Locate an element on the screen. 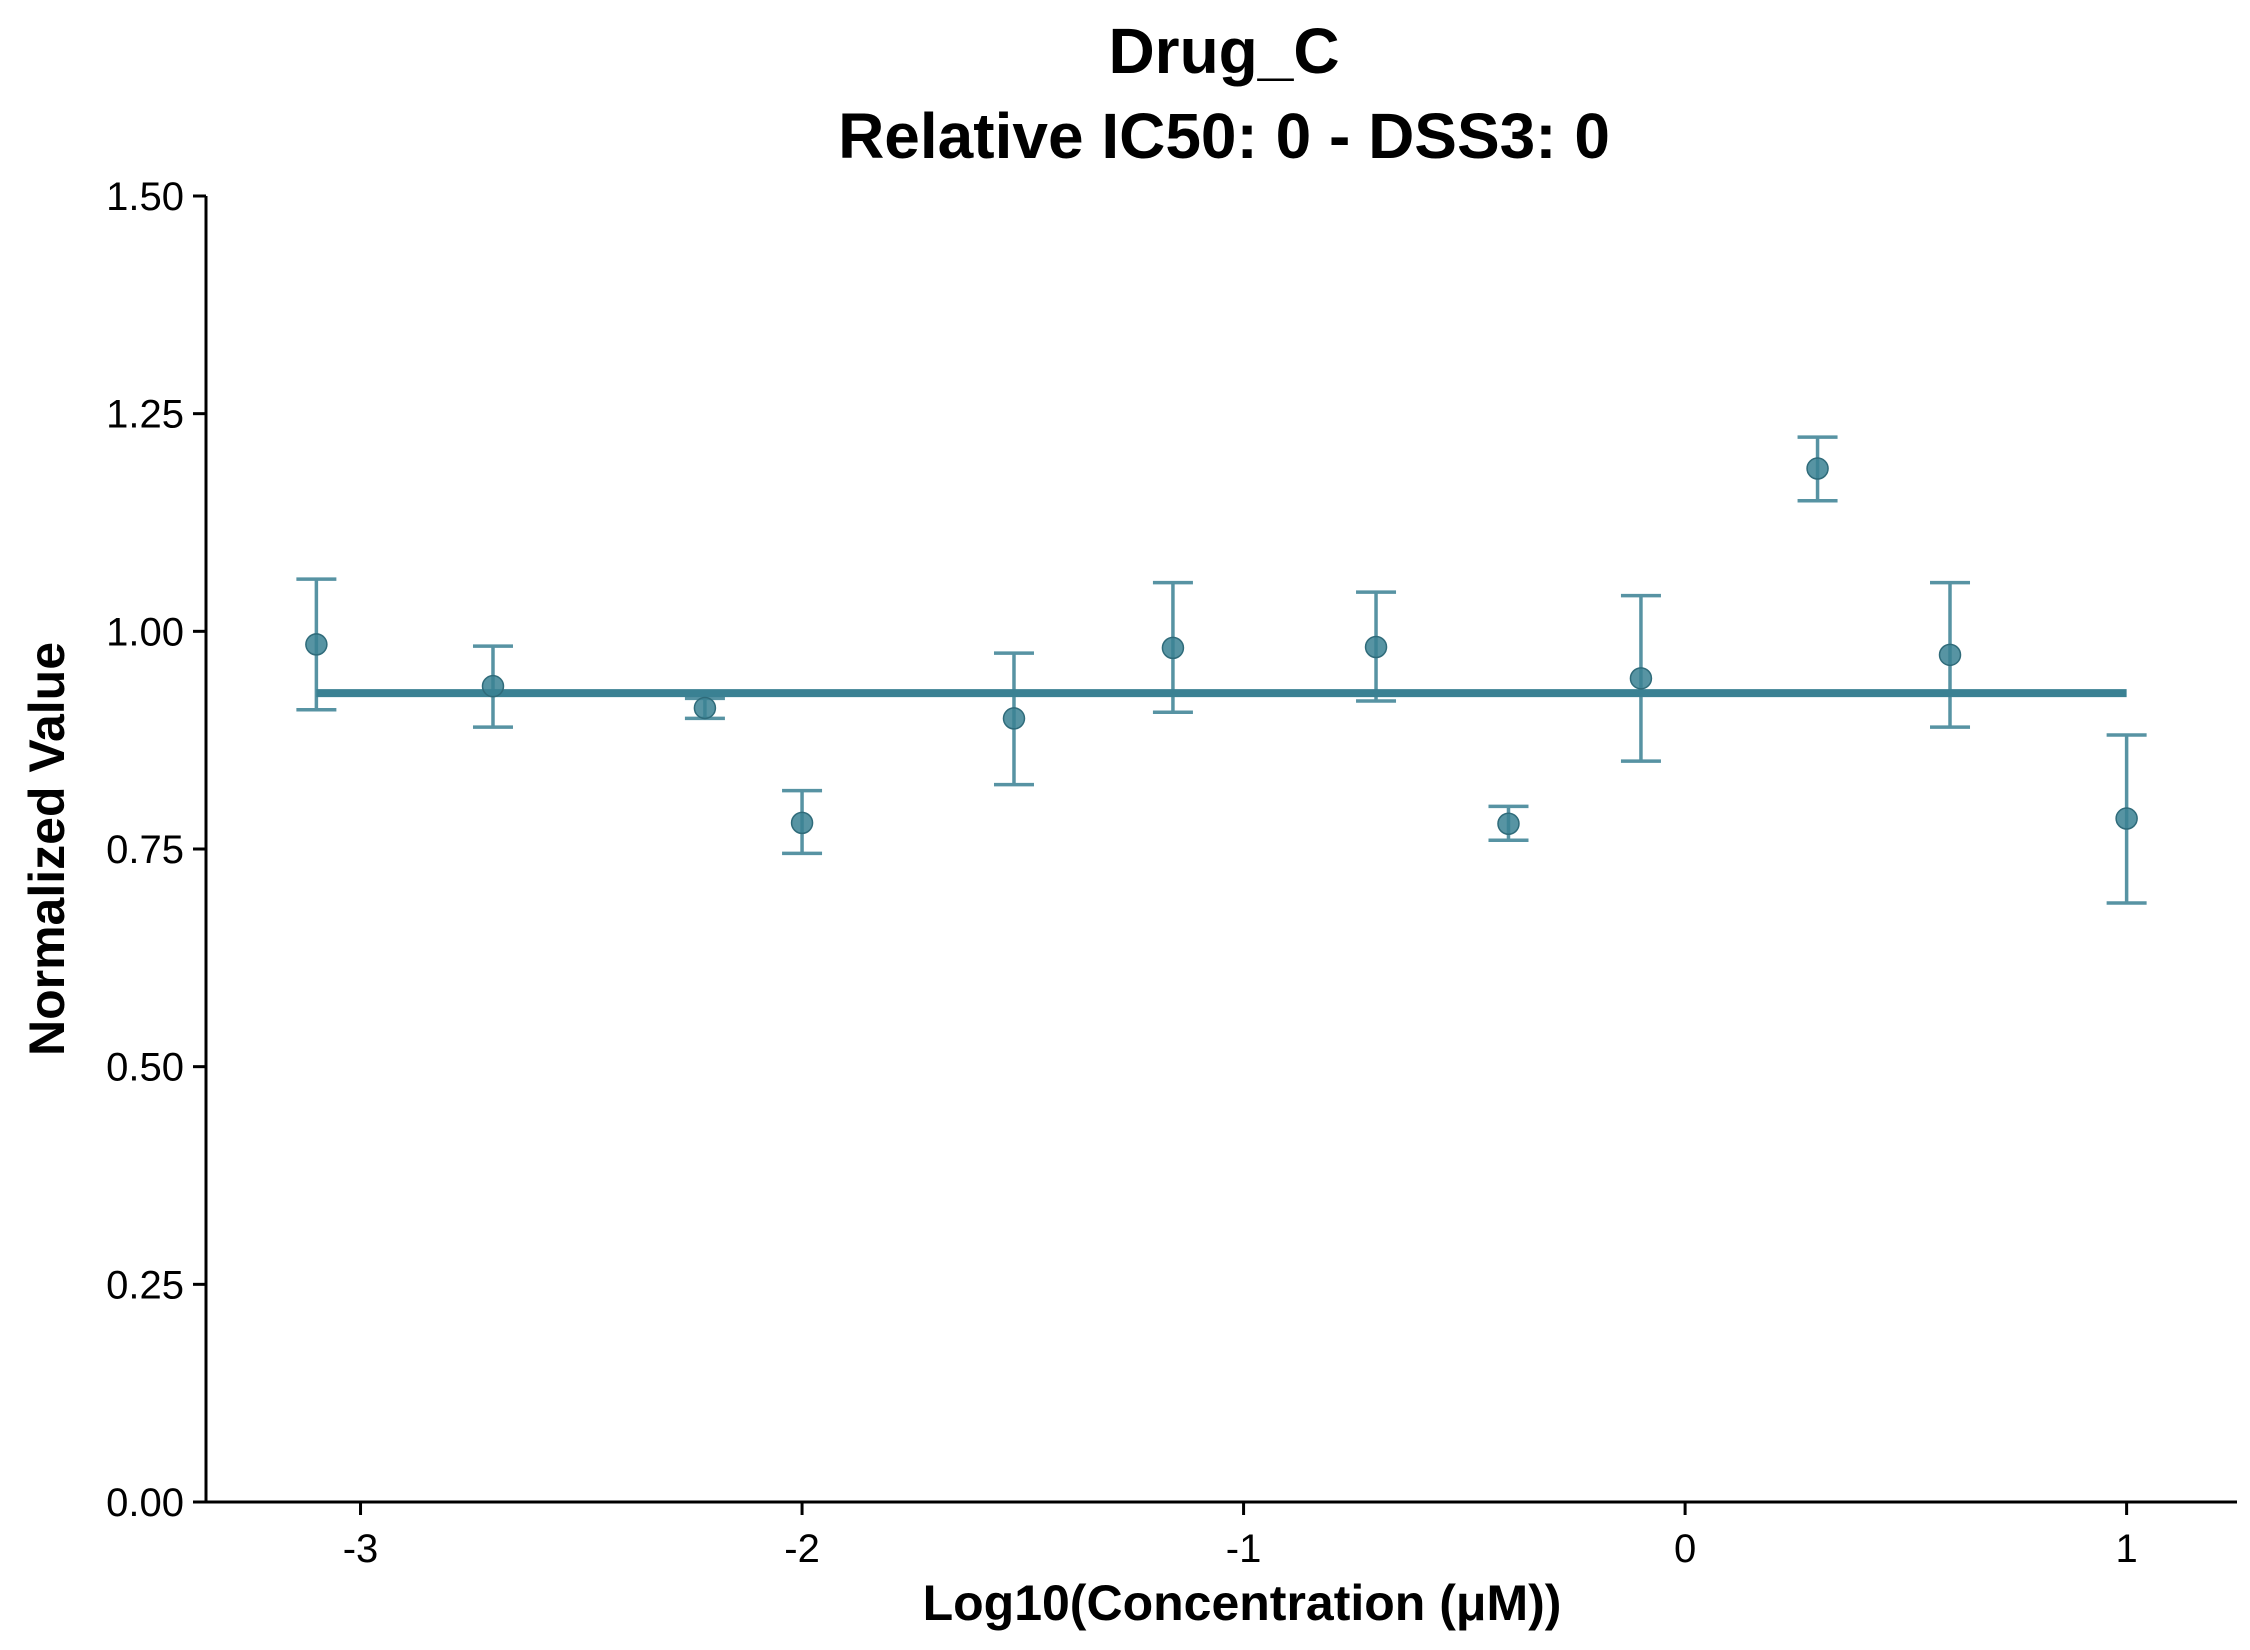  x-tick-label: 1 is located at coordinates (2126, 1549).